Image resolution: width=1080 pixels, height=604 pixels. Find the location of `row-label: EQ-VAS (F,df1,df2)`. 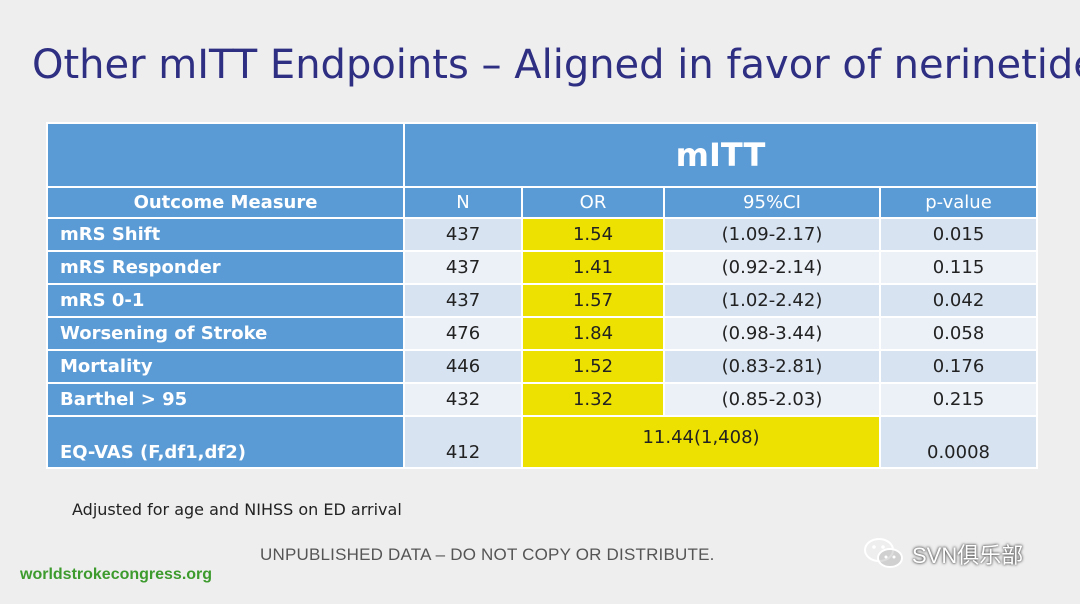

row-label: EQ-VAS (F,df1,df2) is located at coordinates (225, 442).